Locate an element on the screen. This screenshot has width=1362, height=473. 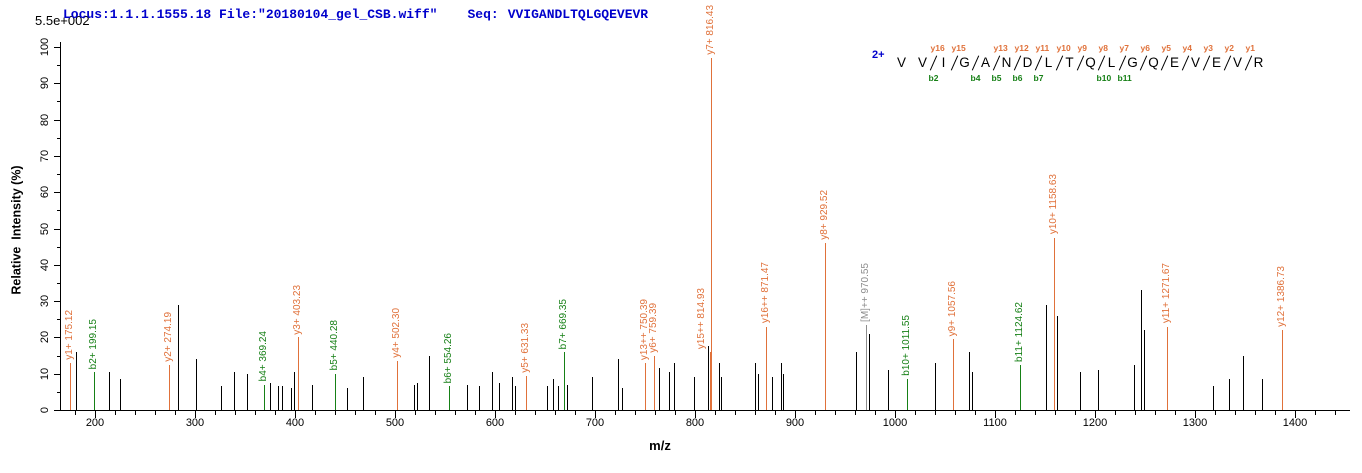
residue-7-D: D is located at coordinates (1027, 62).